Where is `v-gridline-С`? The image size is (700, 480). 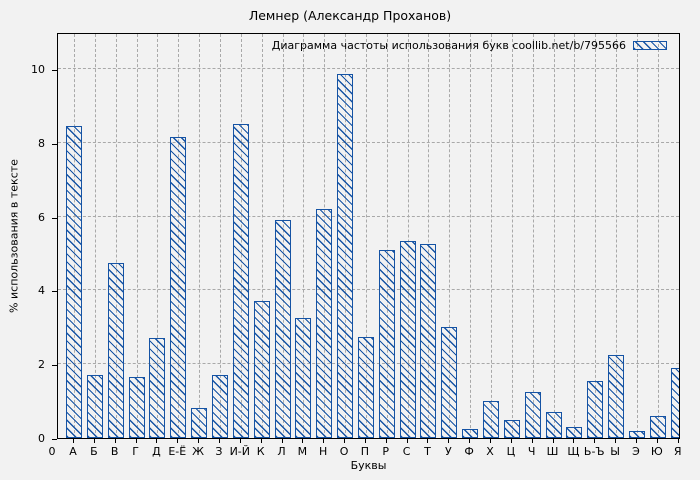
v-gridline-С is located at coordinates (408, 236).